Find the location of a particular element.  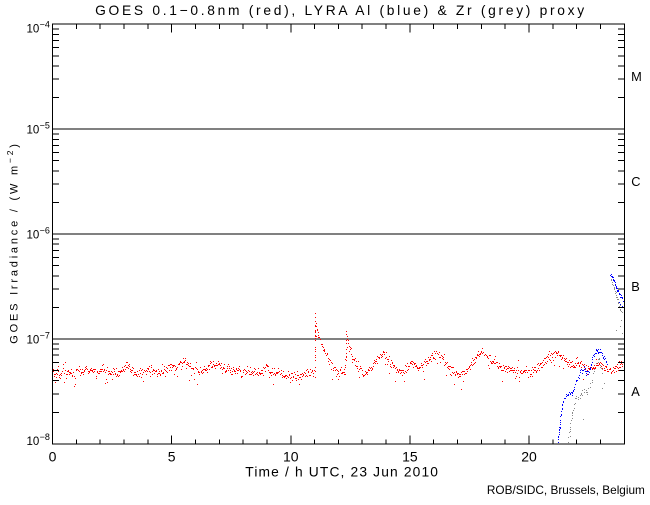

svg-text: M is located at coordinates (636, 76).